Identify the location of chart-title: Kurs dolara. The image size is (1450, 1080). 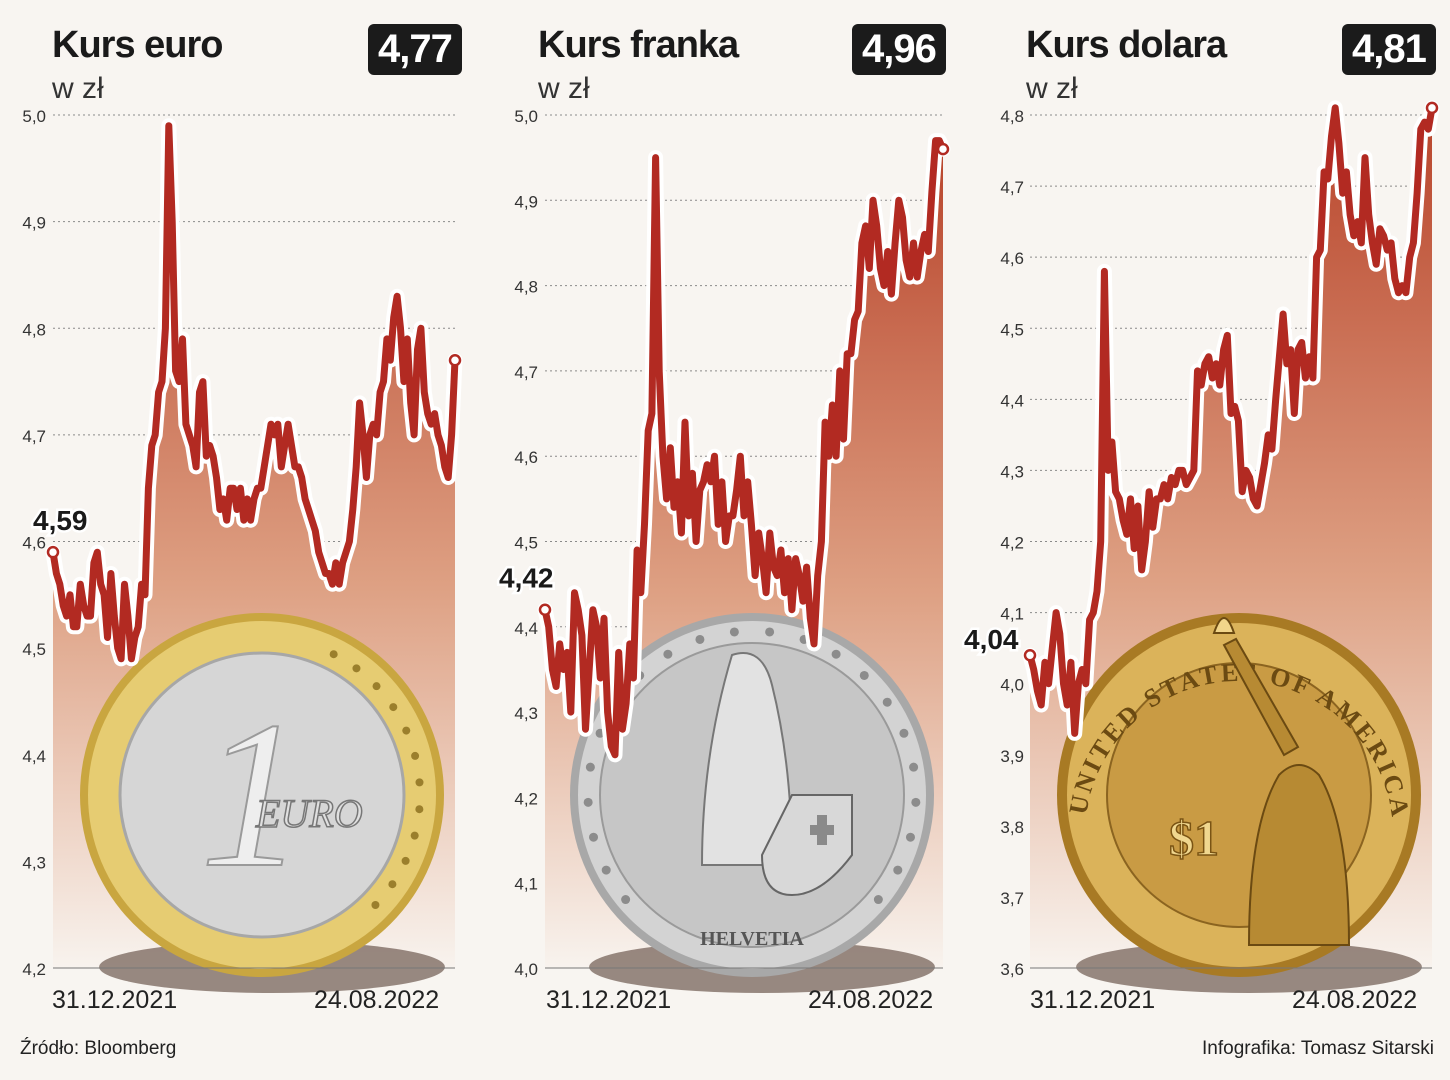
(1126, 45).